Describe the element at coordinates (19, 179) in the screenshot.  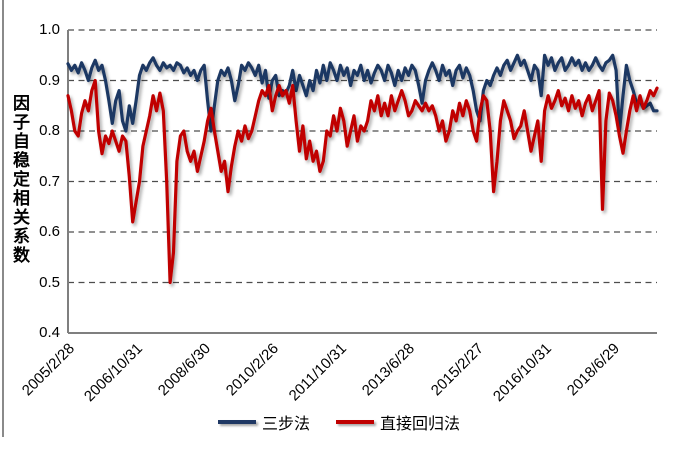
I see `y-axis-title: 因子自稳定相关系数` at that location.